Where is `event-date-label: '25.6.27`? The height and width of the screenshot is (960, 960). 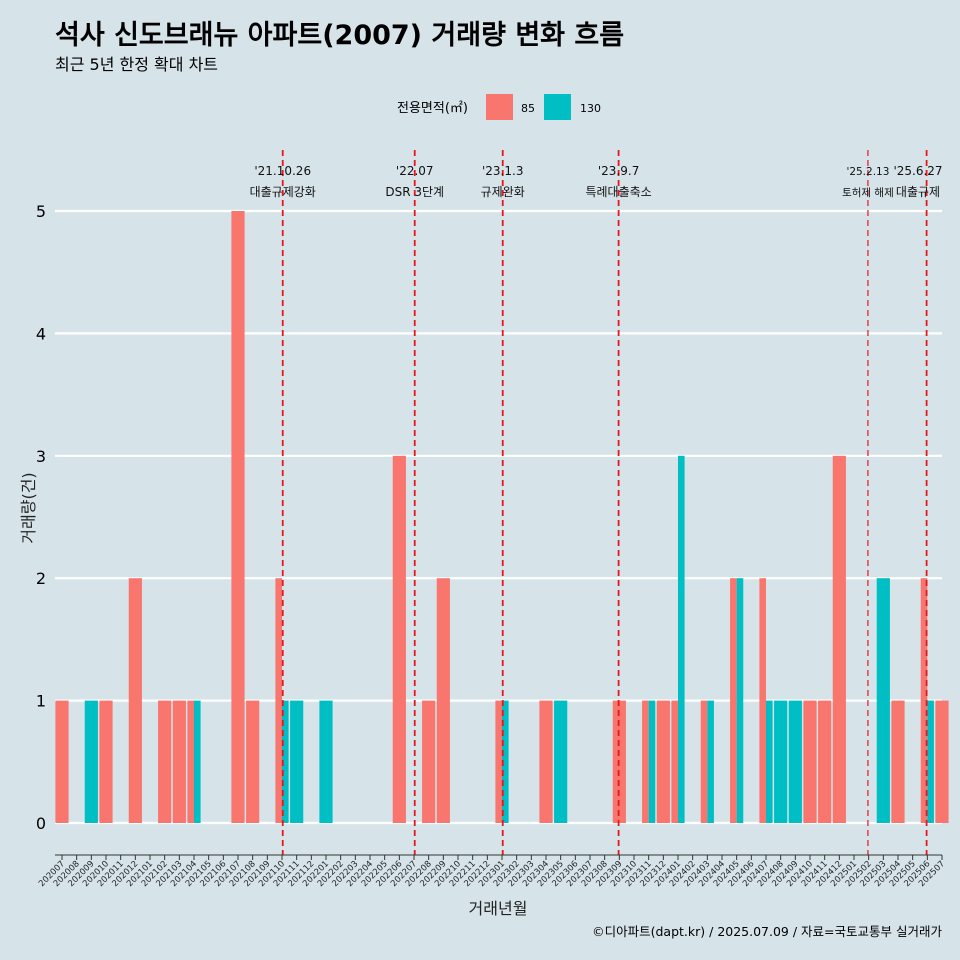
event-date-label: '25.6.27 is located at coordinates (917, 171).